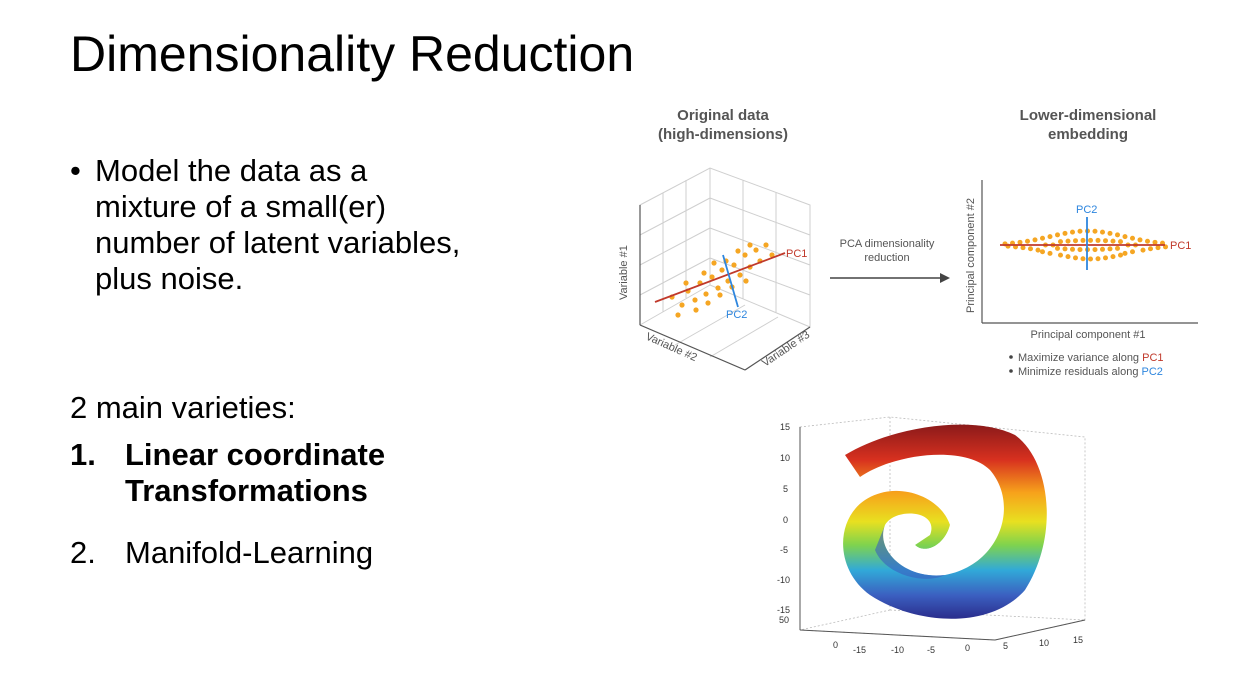 This screenshot has width=1251, height=675. Describe the element at coordinates (1085, 245) in the screenshot. I see `embedded-points` at that location.